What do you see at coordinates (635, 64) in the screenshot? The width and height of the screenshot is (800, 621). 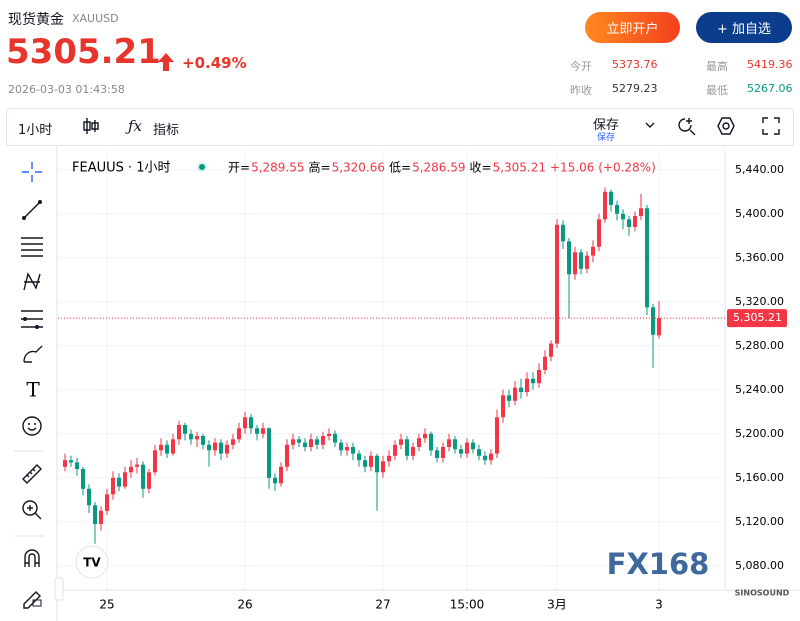 I see `stat-value: 5373.76` at bounding box center [635, 64].